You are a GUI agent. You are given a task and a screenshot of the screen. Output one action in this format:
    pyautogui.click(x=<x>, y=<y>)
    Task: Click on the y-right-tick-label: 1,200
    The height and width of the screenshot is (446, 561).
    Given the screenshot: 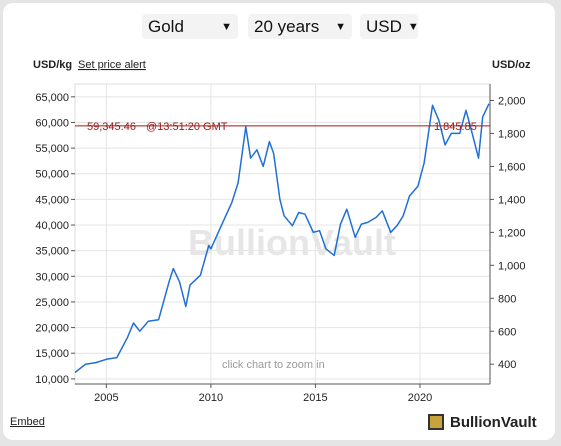 What is the action you would take?
    pyautogui.click(x=512, y=233)
    